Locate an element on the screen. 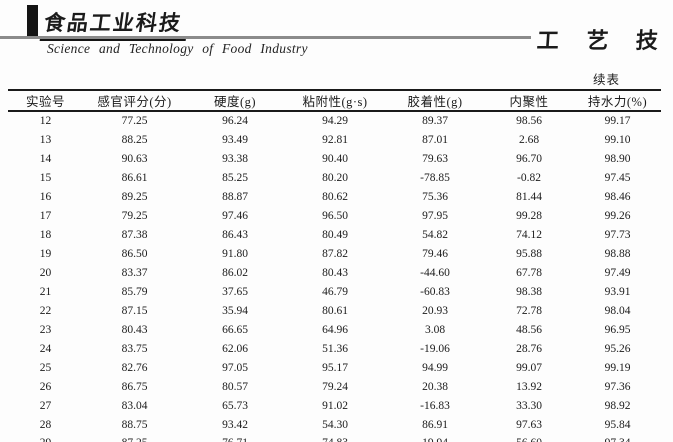  table-cell: 98.92 is located at coordinates (617, 405).